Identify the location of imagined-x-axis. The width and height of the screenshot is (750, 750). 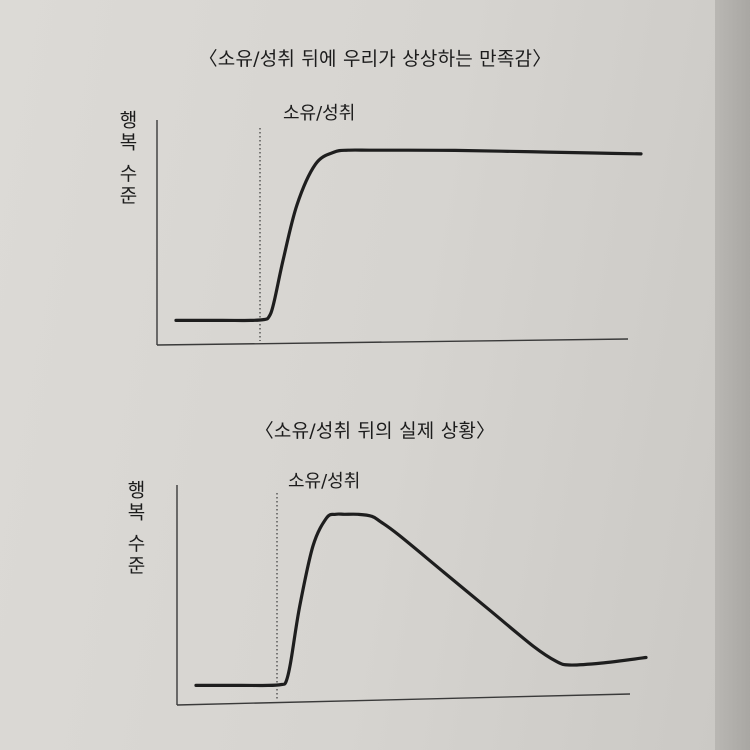
(392, 342).